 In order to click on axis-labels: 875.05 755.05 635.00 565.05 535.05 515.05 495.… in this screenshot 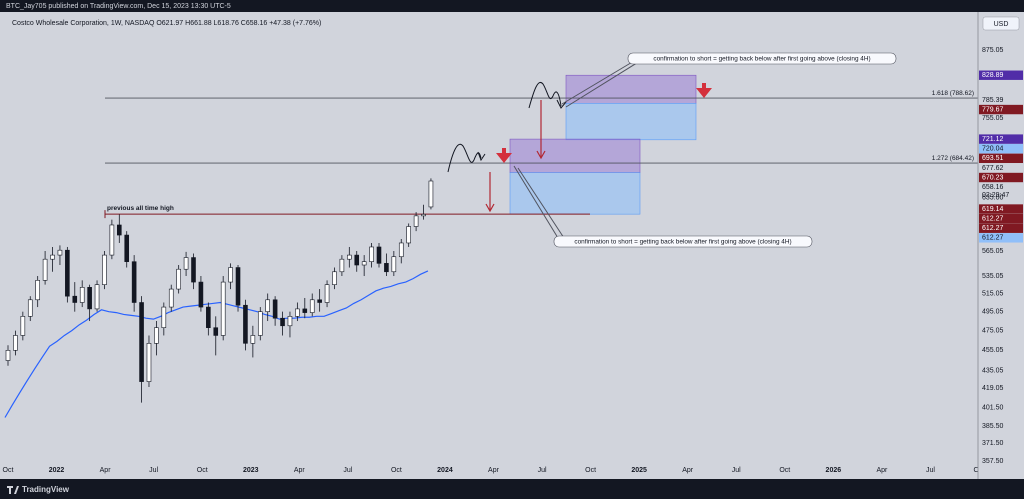, I will do `click(1001, 256)`.